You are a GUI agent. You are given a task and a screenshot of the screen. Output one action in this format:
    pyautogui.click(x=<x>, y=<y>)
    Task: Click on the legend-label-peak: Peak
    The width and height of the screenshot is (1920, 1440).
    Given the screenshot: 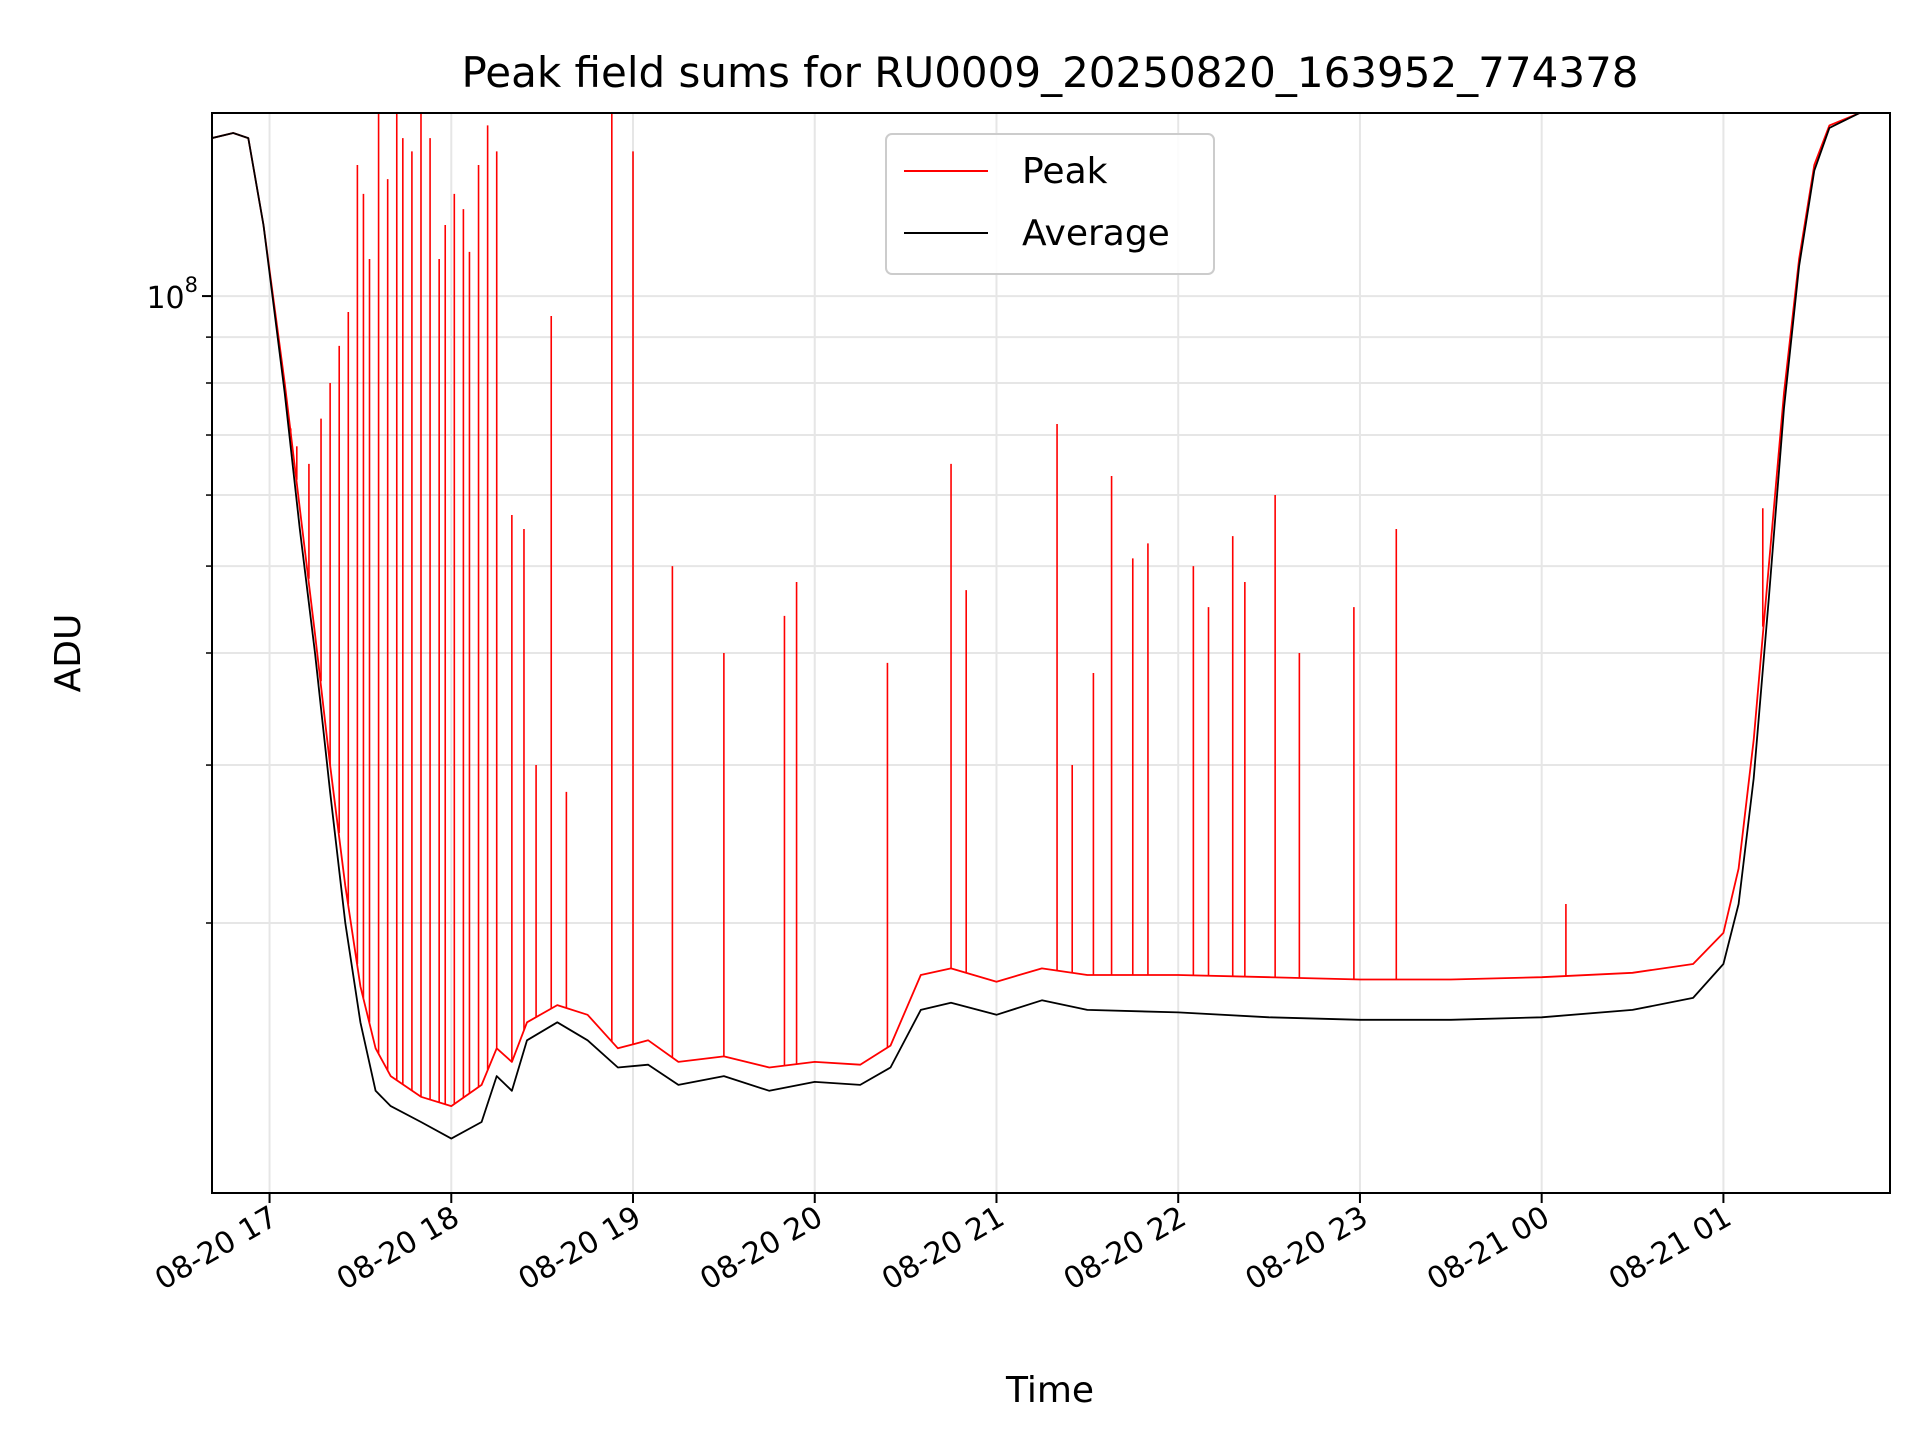 What is the action you would take?
    pyautogui.click(x=1065, y=171)
    